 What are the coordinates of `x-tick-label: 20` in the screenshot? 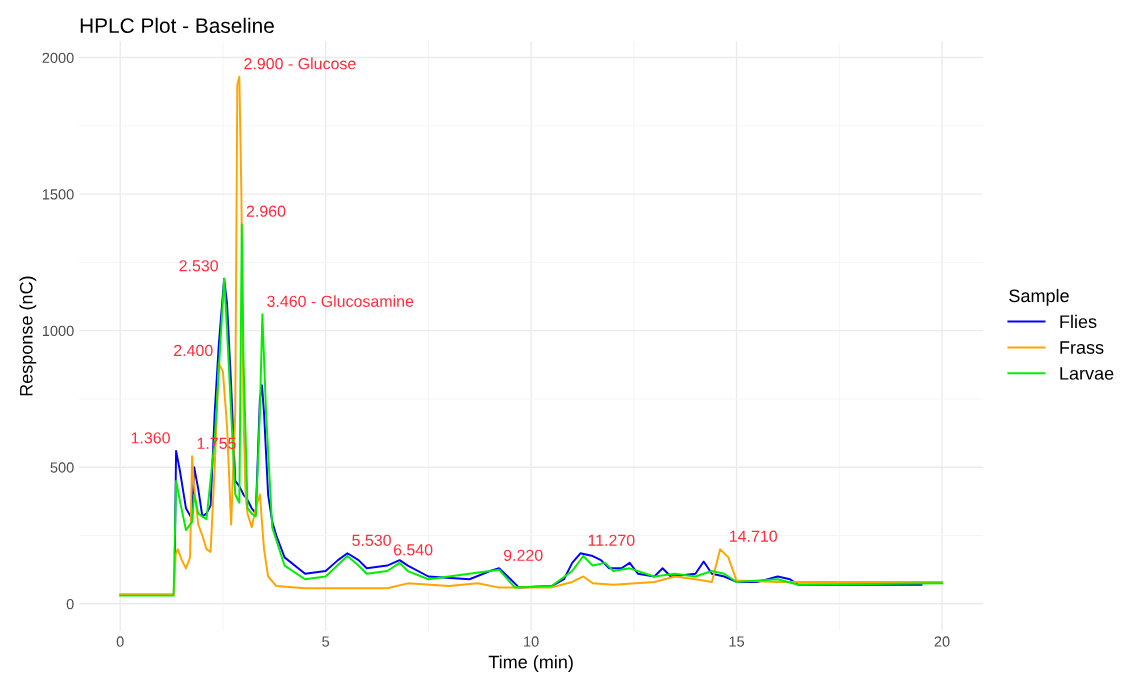 It's located at (942, 641).